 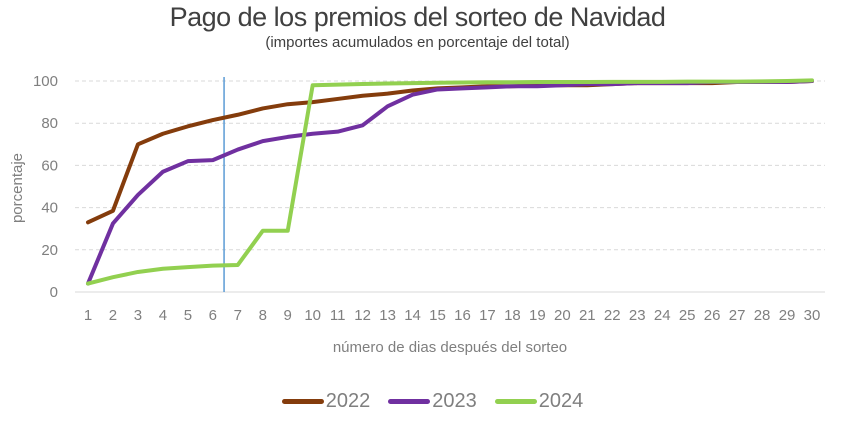 I want to click on x-tick-label: 26, so click(x=712, y=315).